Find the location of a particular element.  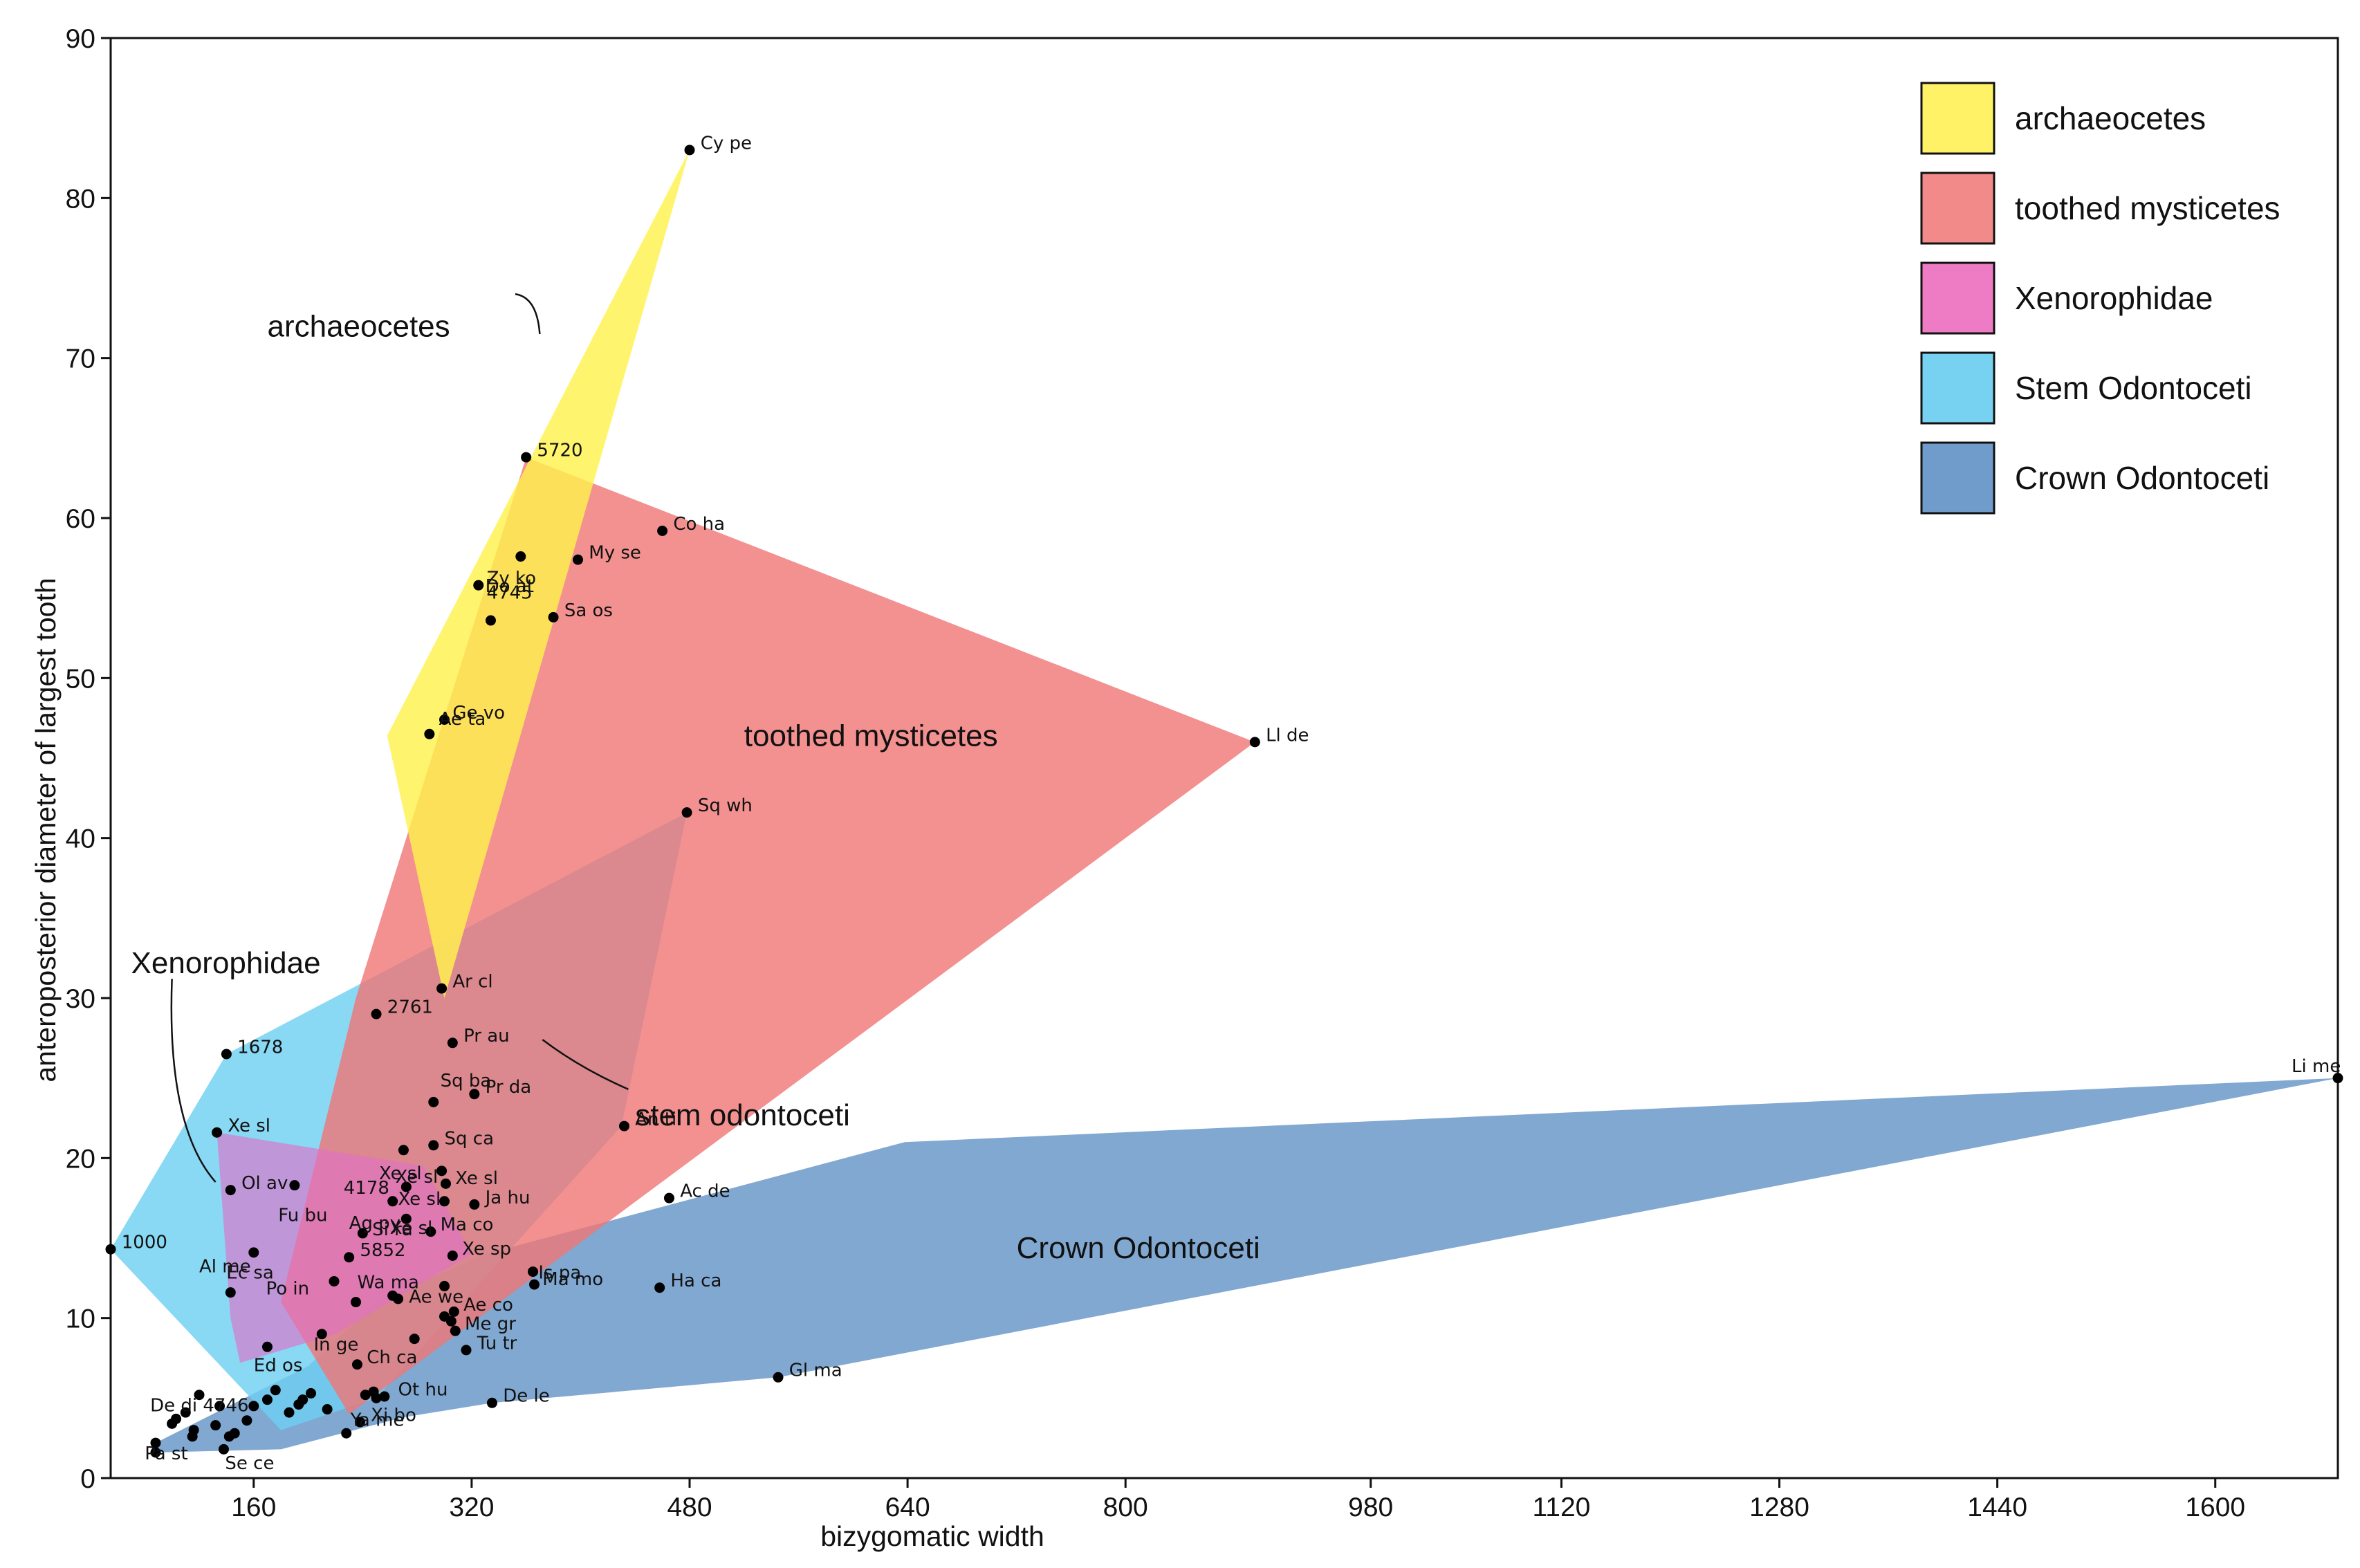

x-tick-label: 800 is located at coordinates (1125, 1507).